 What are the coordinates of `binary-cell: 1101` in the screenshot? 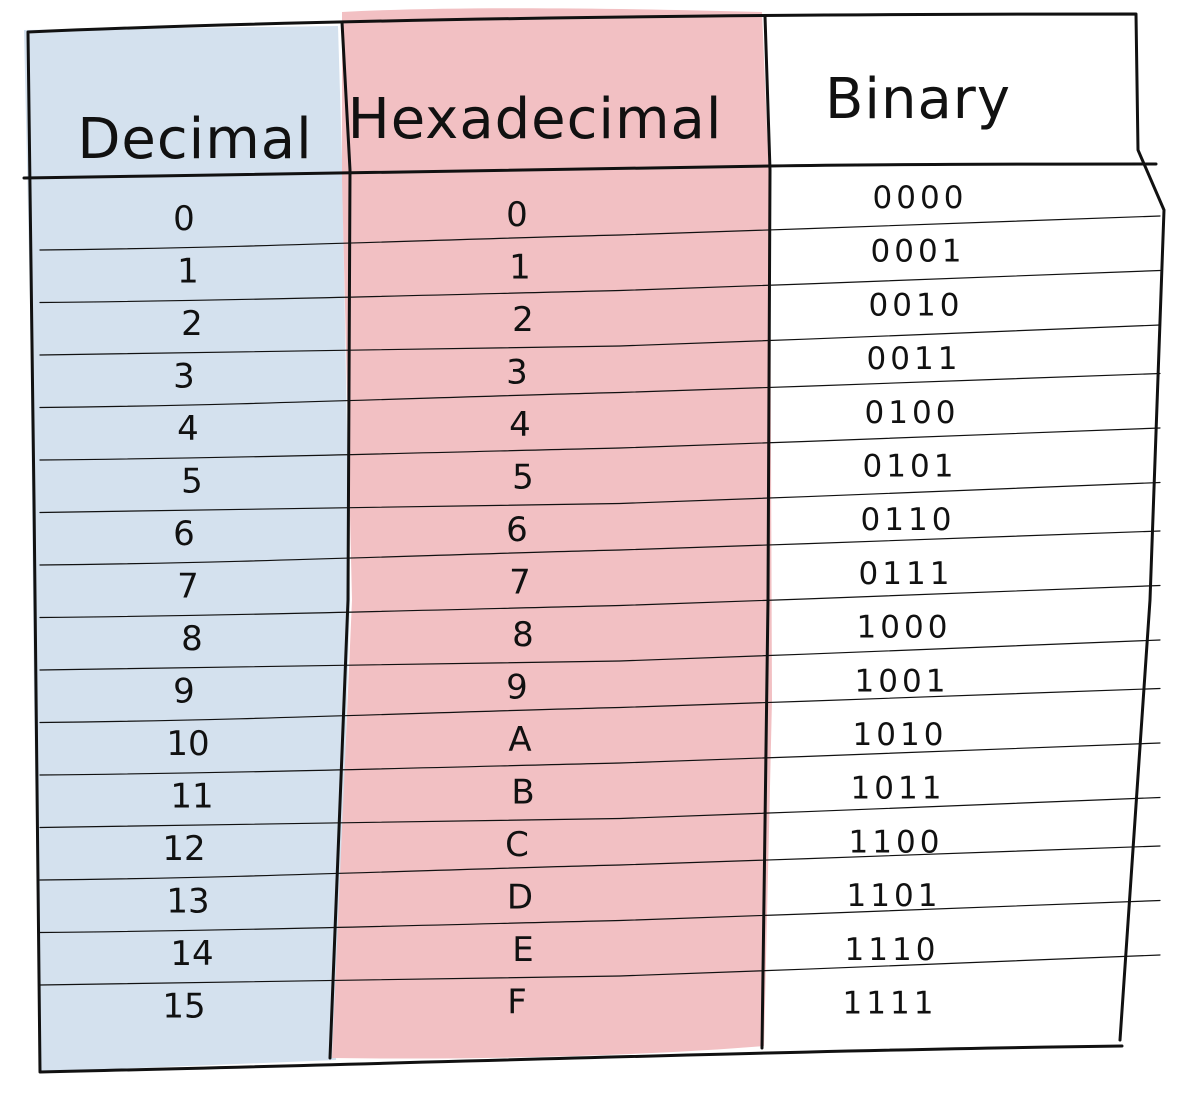 It's located at (894, 896).